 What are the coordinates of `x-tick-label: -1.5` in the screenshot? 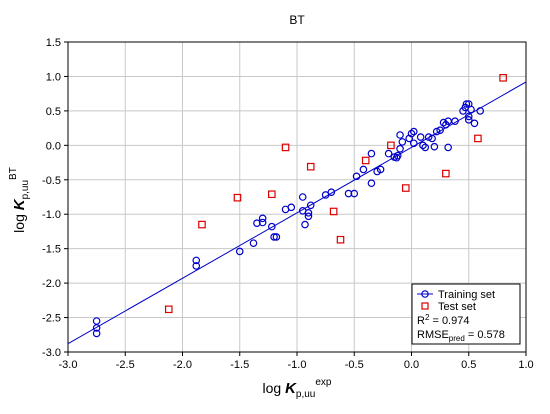 It's located at (239, 365).